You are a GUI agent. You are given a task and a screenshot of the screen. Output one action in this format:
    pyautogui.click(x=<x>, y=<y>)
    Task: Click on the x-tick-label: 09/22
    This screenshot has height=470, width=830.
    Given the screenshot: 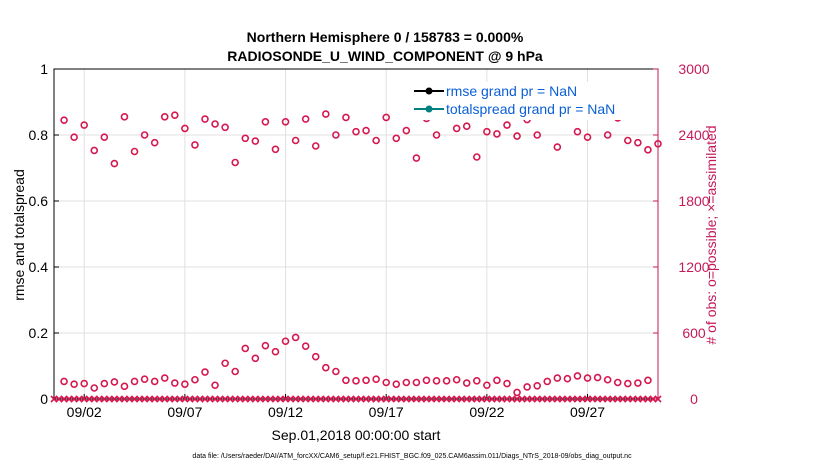 What is the action you would take?
    pyautogui.click(x=486, y=412)
    